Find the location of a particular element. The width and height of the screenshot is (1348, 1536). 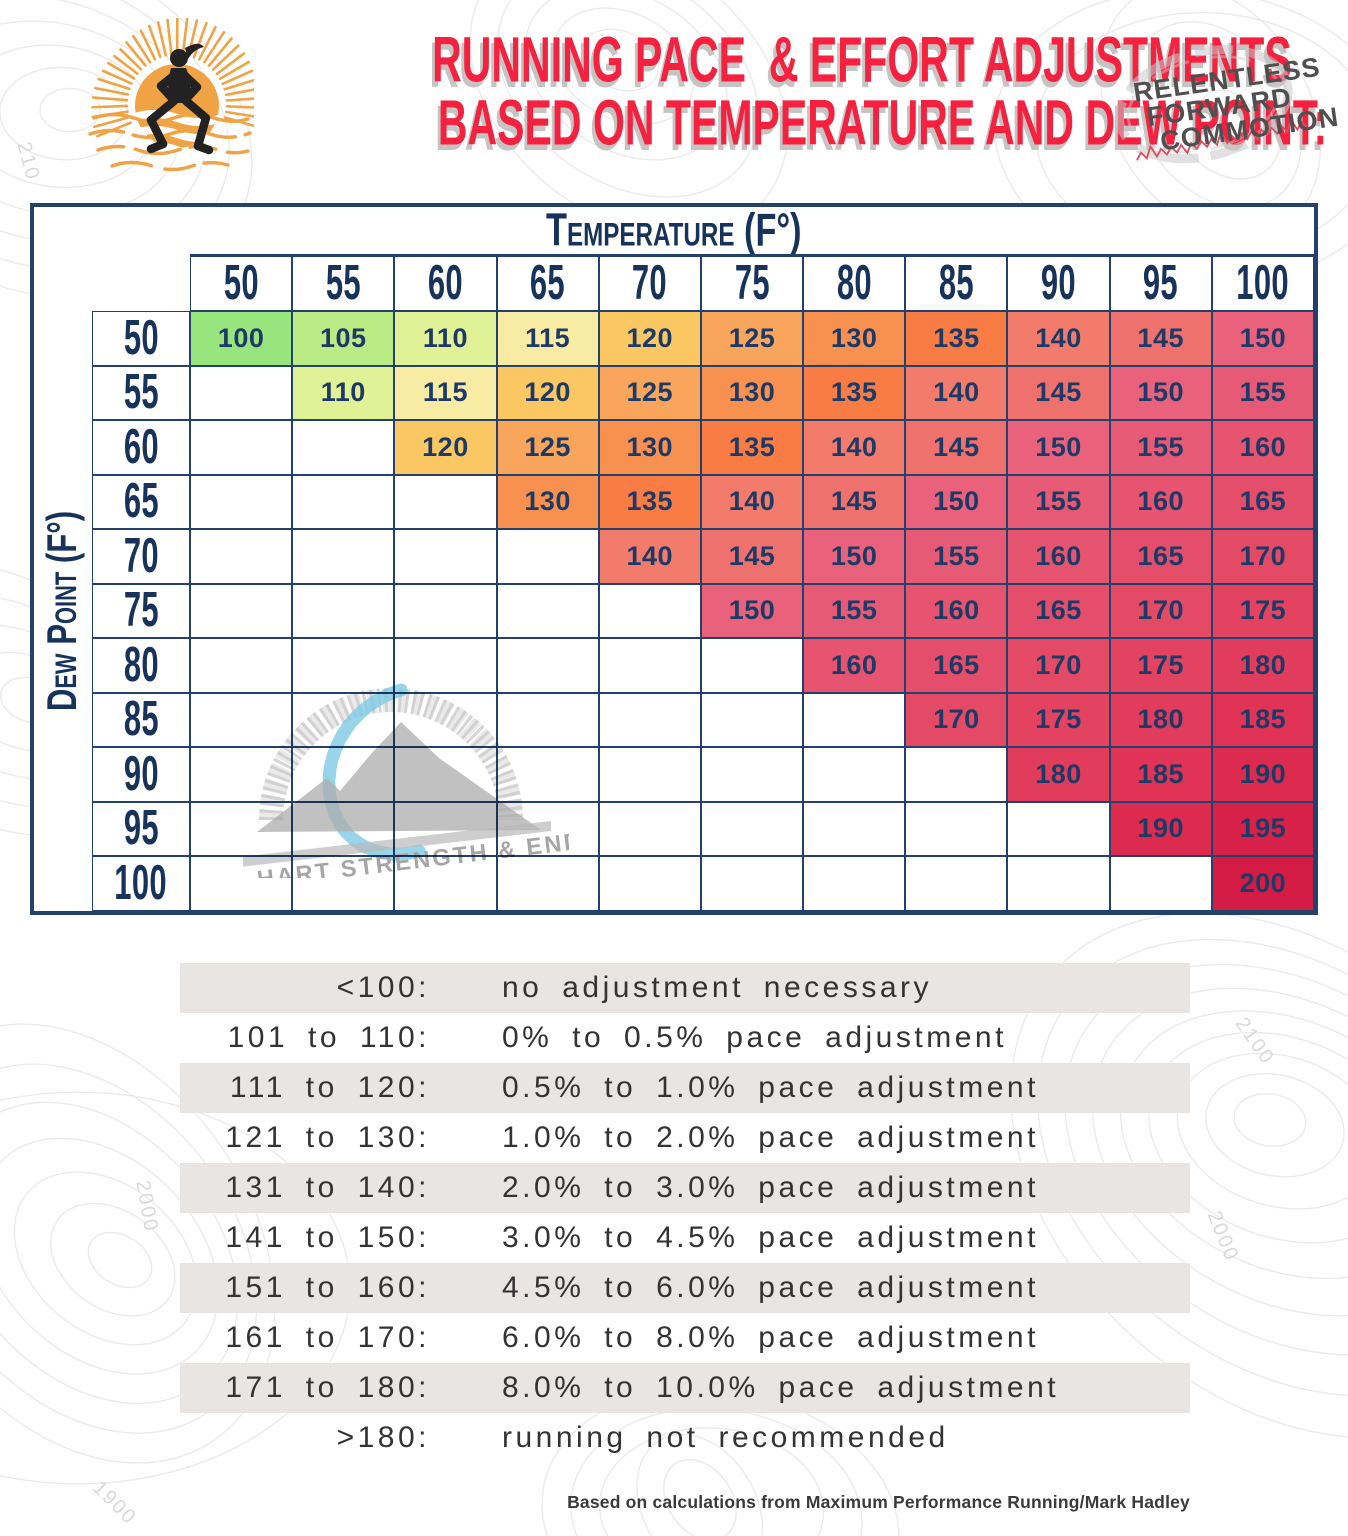

legend-description: 3.0% to 4.5% pace adjustment is located at coordinates (770, 1237).